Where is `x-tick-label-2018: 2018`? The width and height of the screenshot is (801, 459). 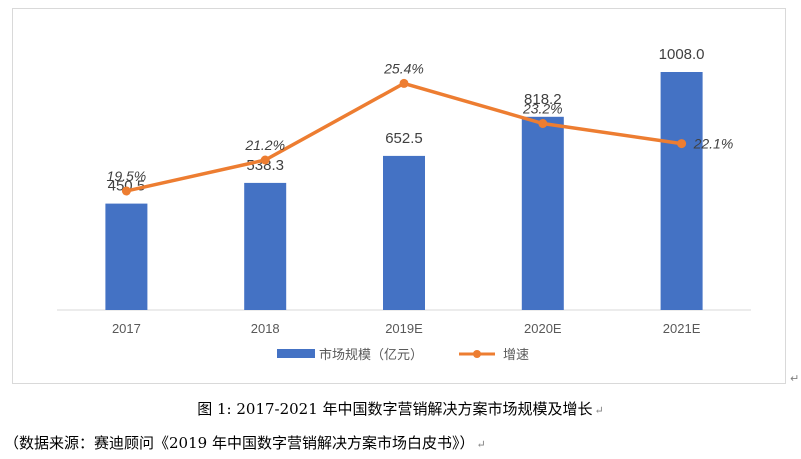 x-tick-label-2018: 2018 is located at coordinates (265, 328).